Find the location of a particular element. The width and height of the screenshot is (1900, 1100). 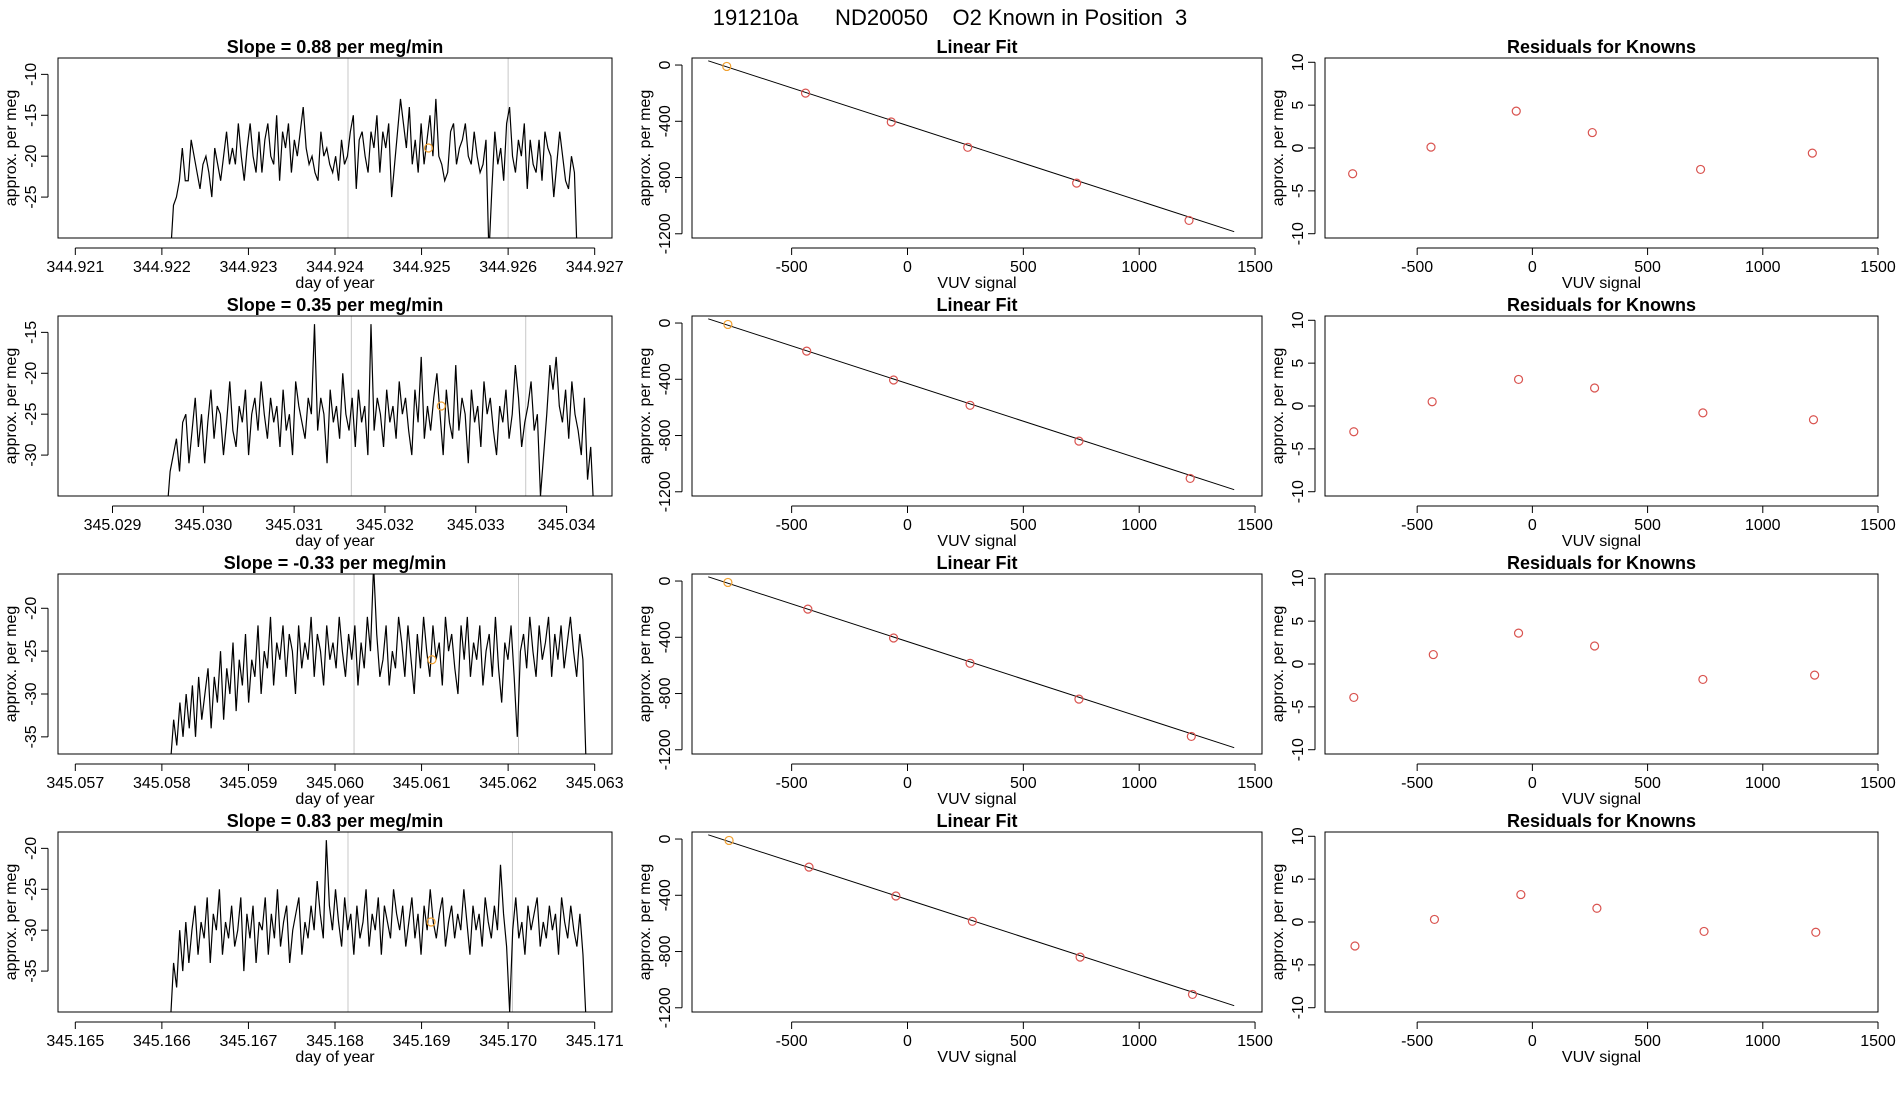

x-tick-label: 345.032 is located at coordinates (385, 525).